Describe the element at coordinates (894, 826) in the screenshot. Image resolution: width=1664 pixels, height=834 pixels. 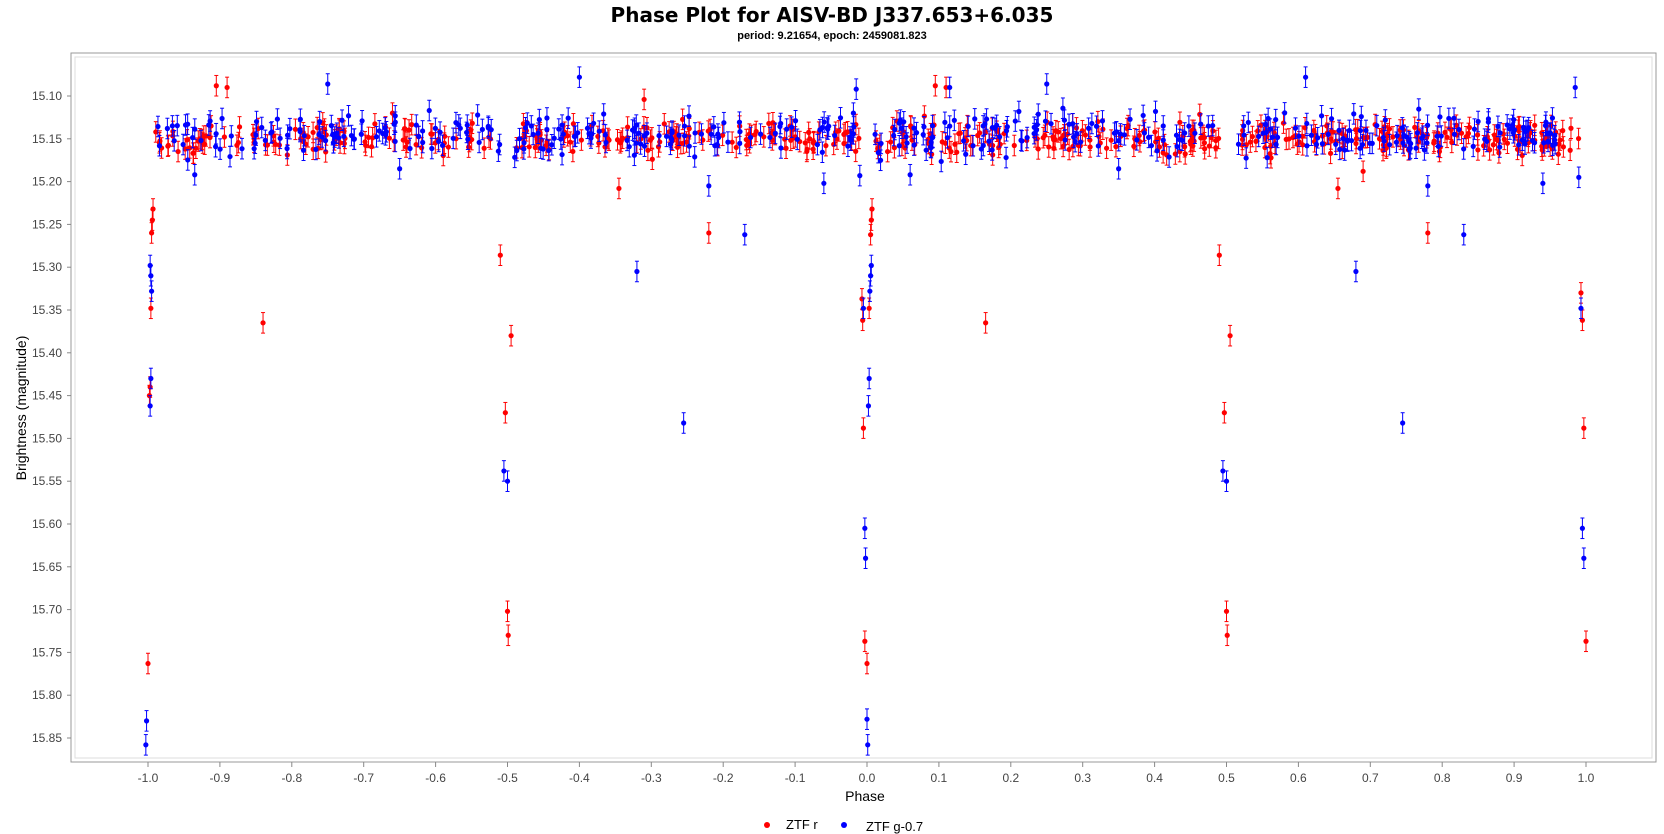
I see `legend-label-ztf-g: ZTF g-0.7` at that location.